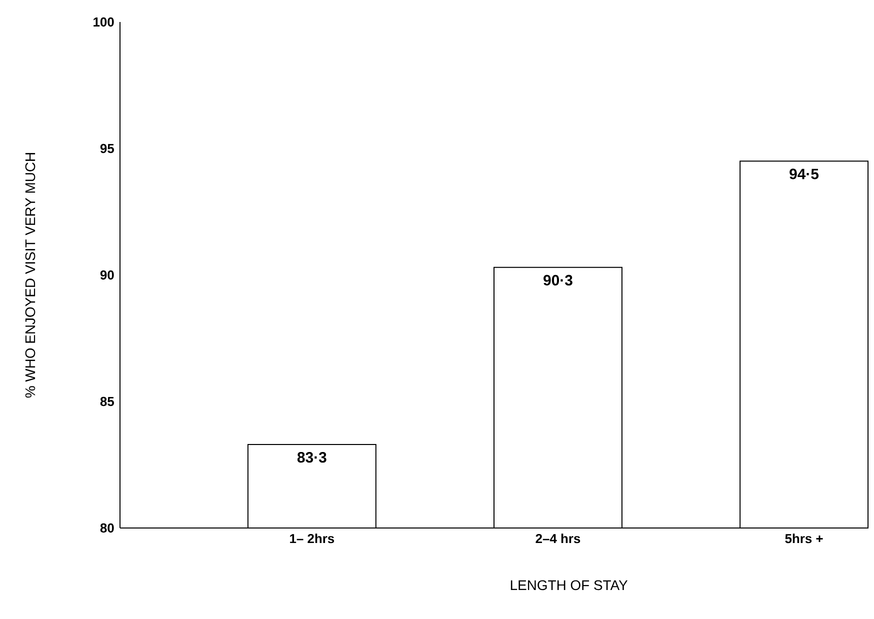  Describe the element at coordinates (107, 528) in the screenshot. I see `y-tick-label: 80` at that location.